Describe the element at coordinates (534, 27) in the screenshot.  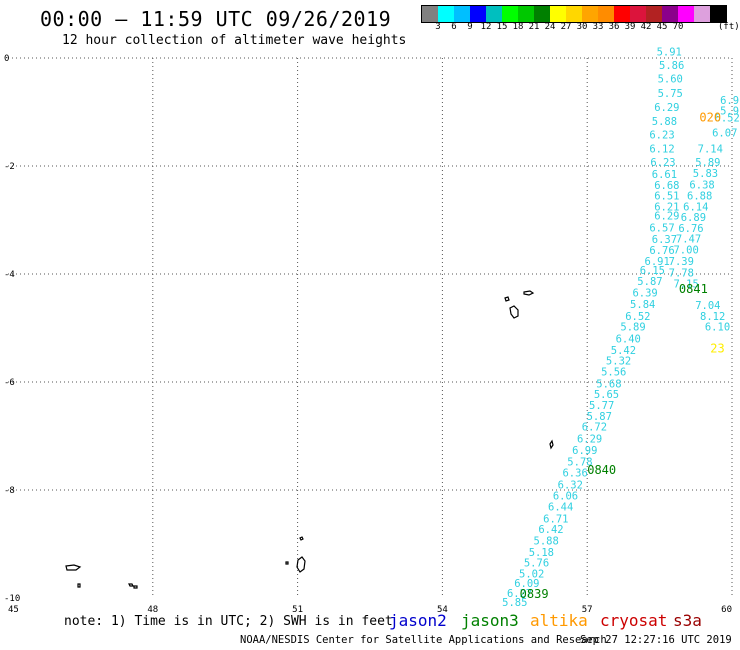
I see `colorbar-label: 21` at that location.